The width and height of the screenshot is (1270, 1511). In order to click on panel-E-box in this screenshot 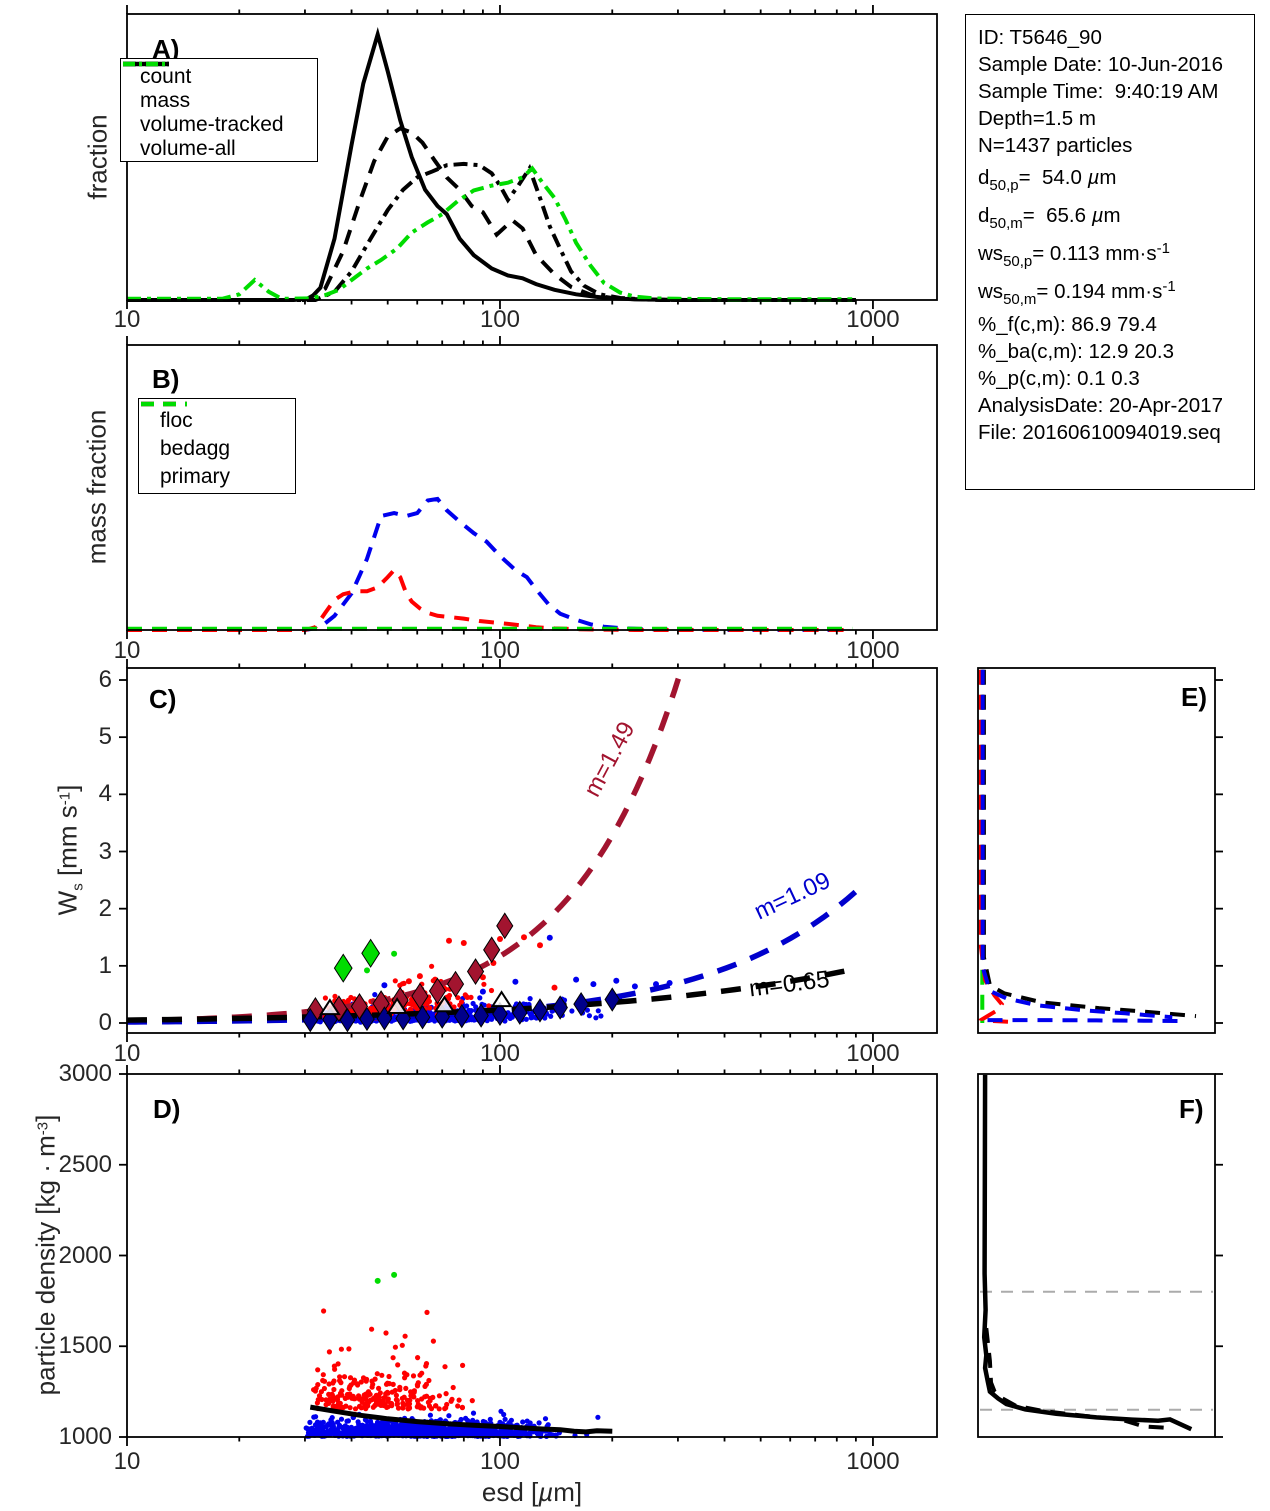, I will do `click(1096, 850)`.